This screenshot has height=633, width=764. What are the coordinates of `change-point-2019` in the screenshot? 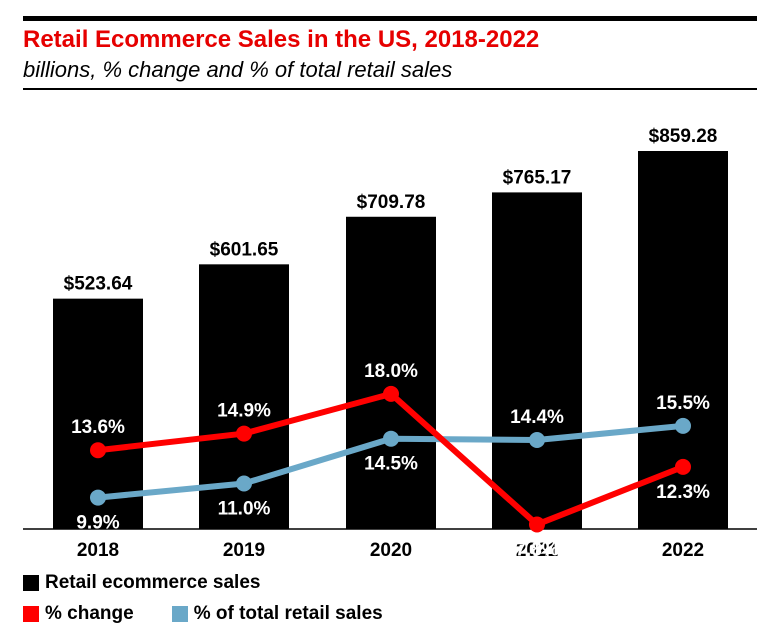 It's located at (244, 433).